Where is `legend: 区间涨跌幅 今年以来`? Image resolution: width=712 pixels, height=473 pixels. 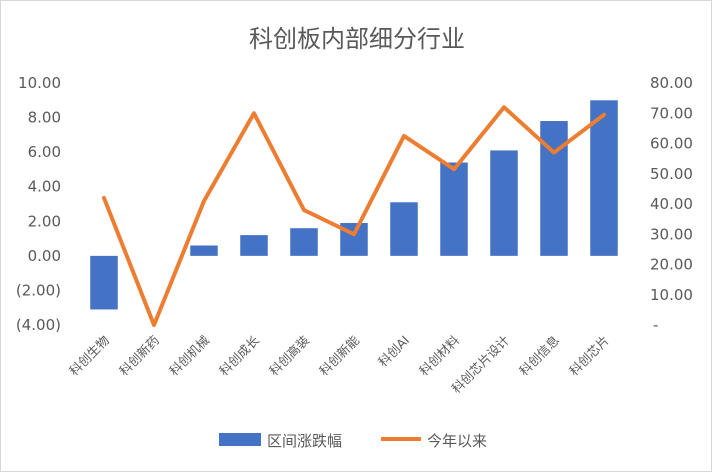
legend: 区间涨跌幅 今年以来 is located at coordinates (353, 441).